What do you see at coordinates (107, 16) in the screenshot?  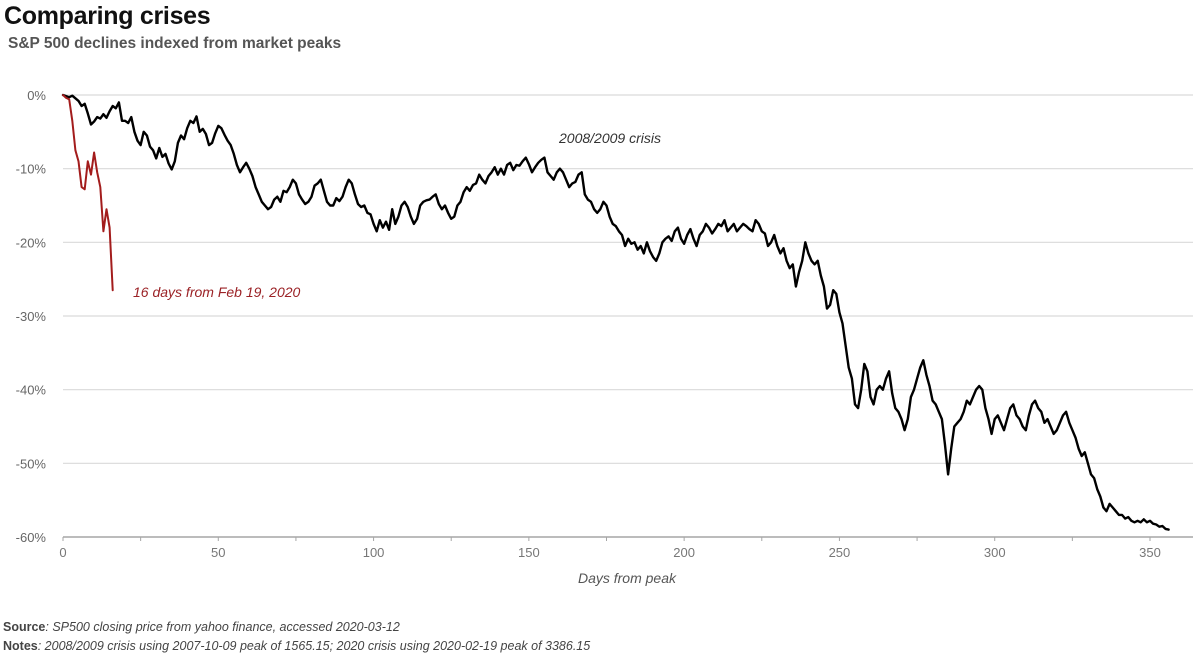 I see `chart-title: Comparing crises` at bounding box center [107, 16].